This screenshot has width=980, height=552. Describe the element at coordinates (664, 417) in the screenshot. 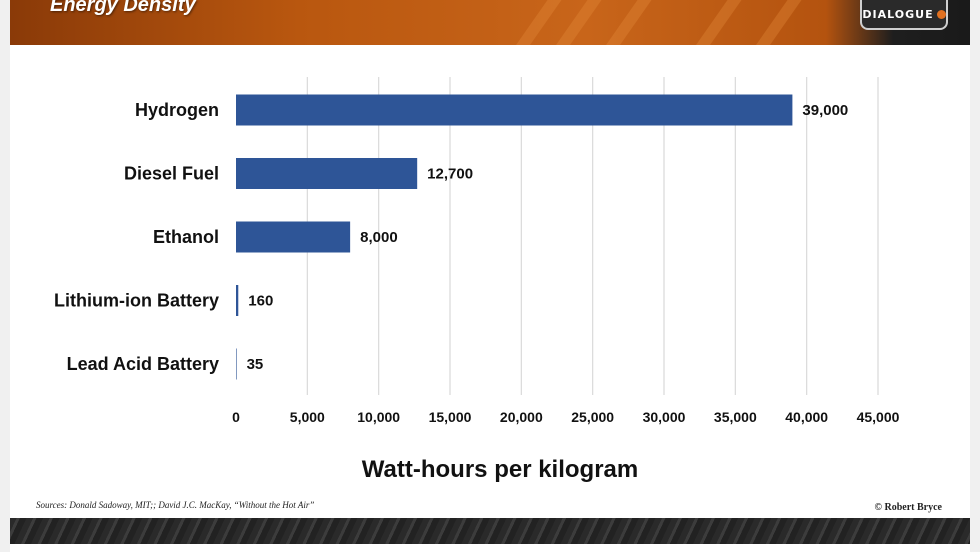

I see `x-tick-label: 30,000` at that location.